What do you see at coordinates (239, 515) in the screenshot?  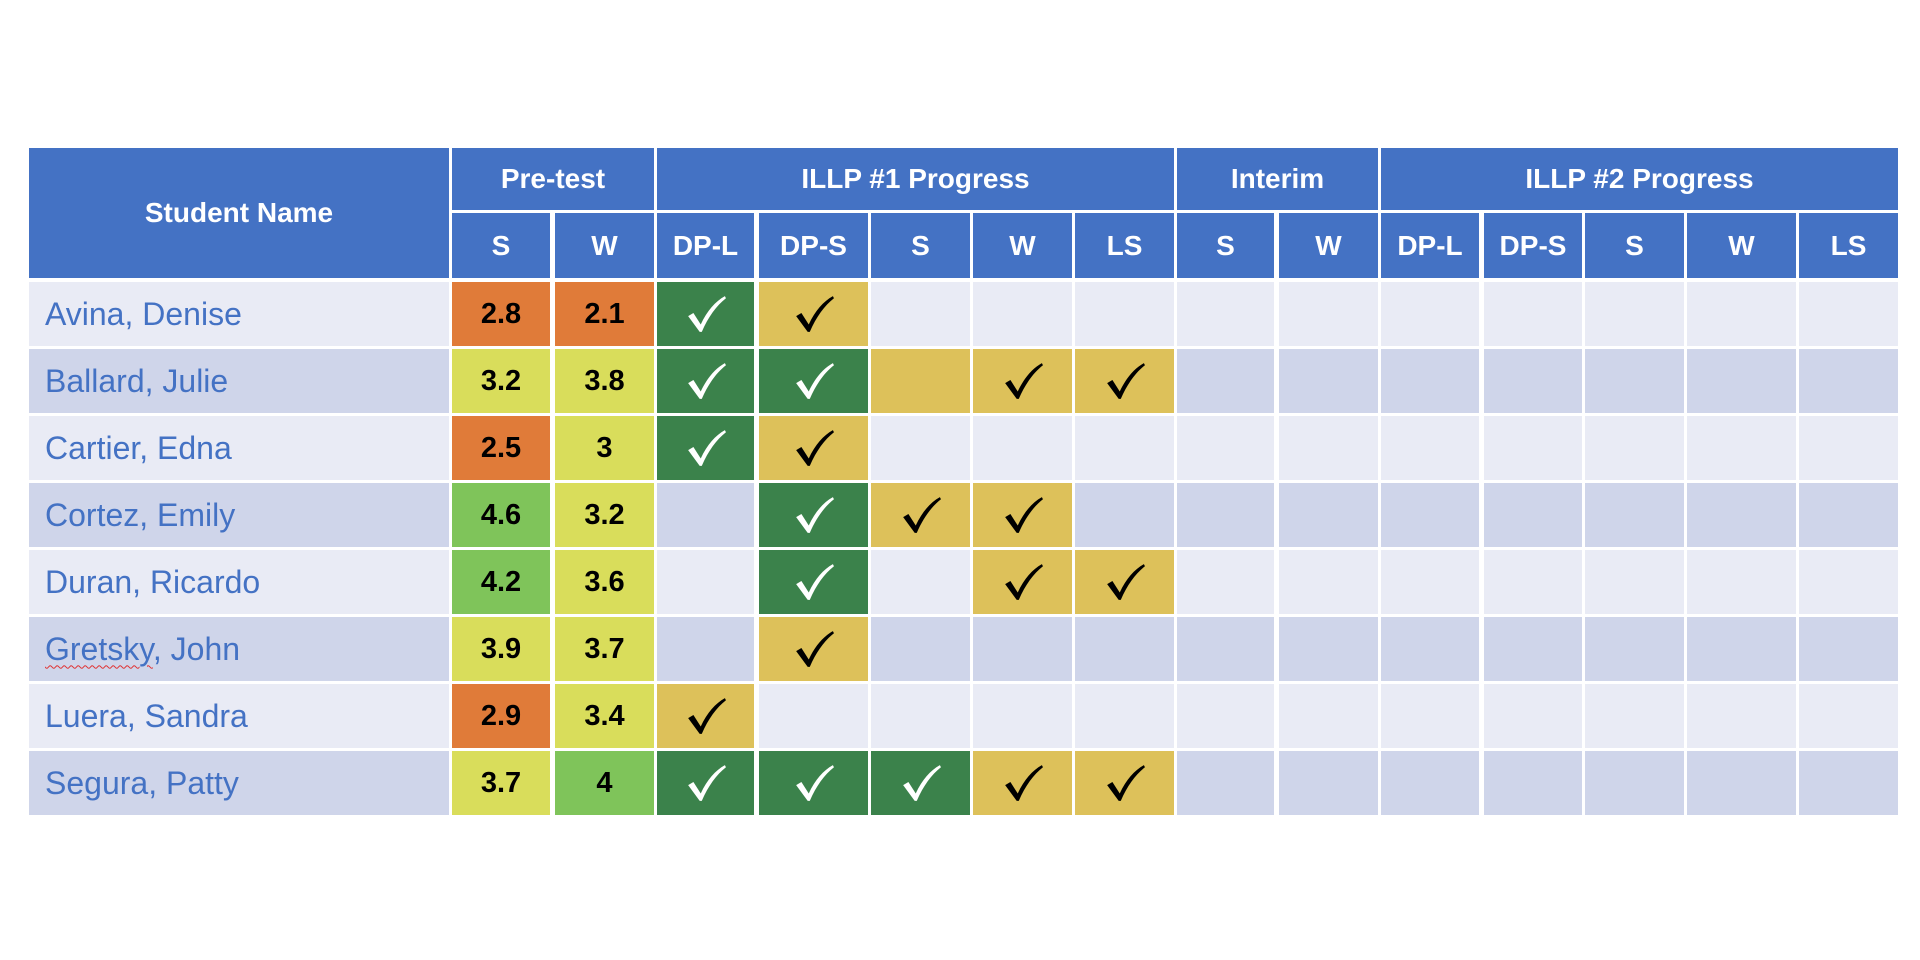 I see `student-name-cell: Cortez, Emily` at bounding box center [239, 515].